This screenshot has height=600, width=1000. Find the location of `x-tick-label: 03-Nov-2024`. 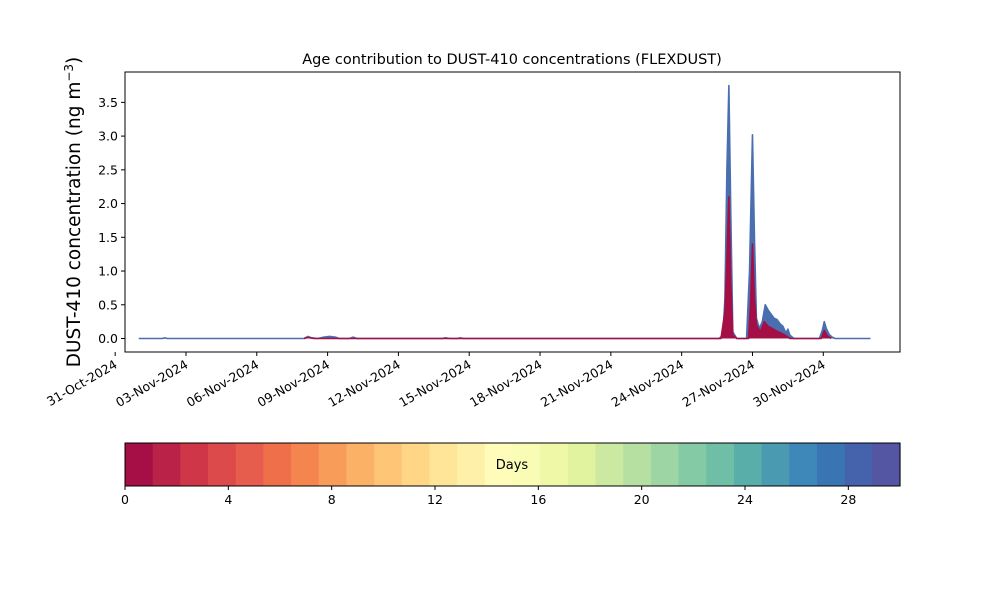

x-tick-label: 03-Nov-2024 is located at coordinates (152, 383).